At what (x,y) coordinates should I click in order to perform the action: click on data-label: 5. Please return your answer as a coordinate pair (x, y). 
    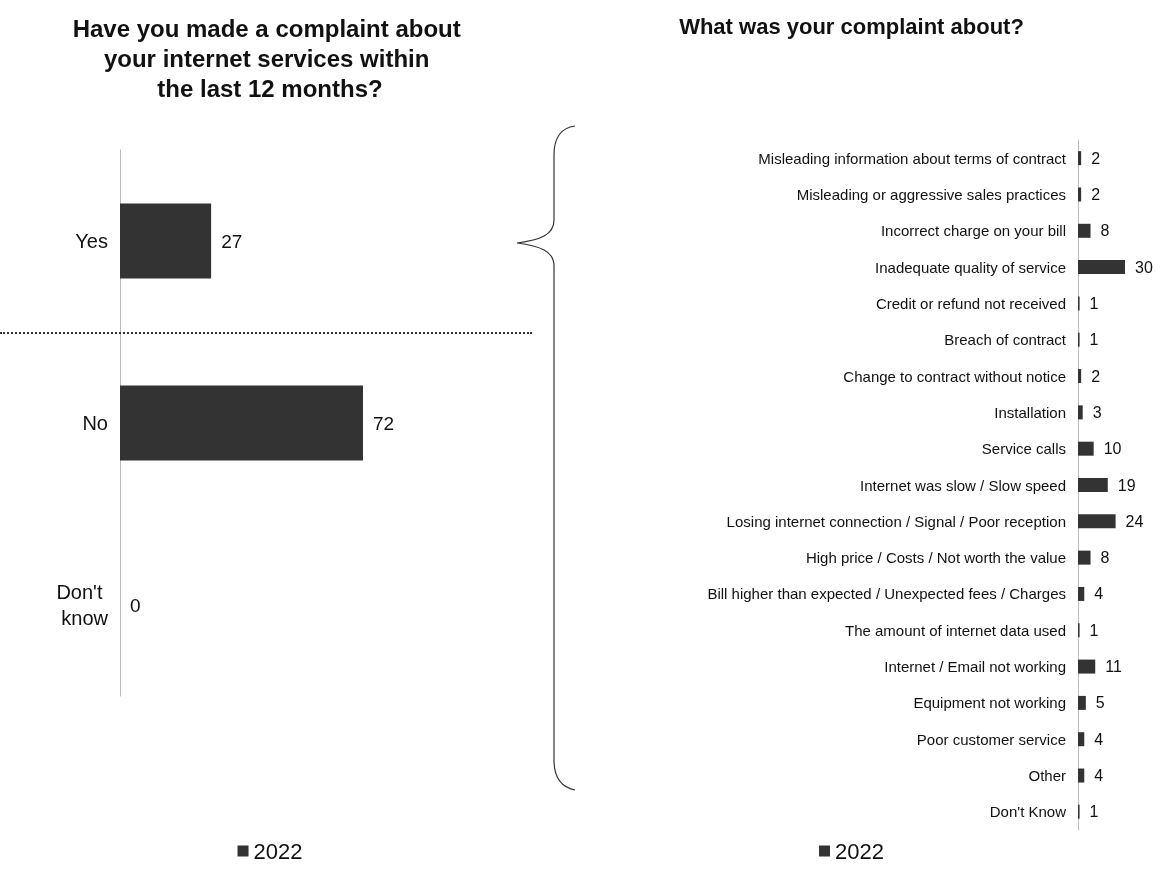
    Looking at the image, I should click on (1100, 703).